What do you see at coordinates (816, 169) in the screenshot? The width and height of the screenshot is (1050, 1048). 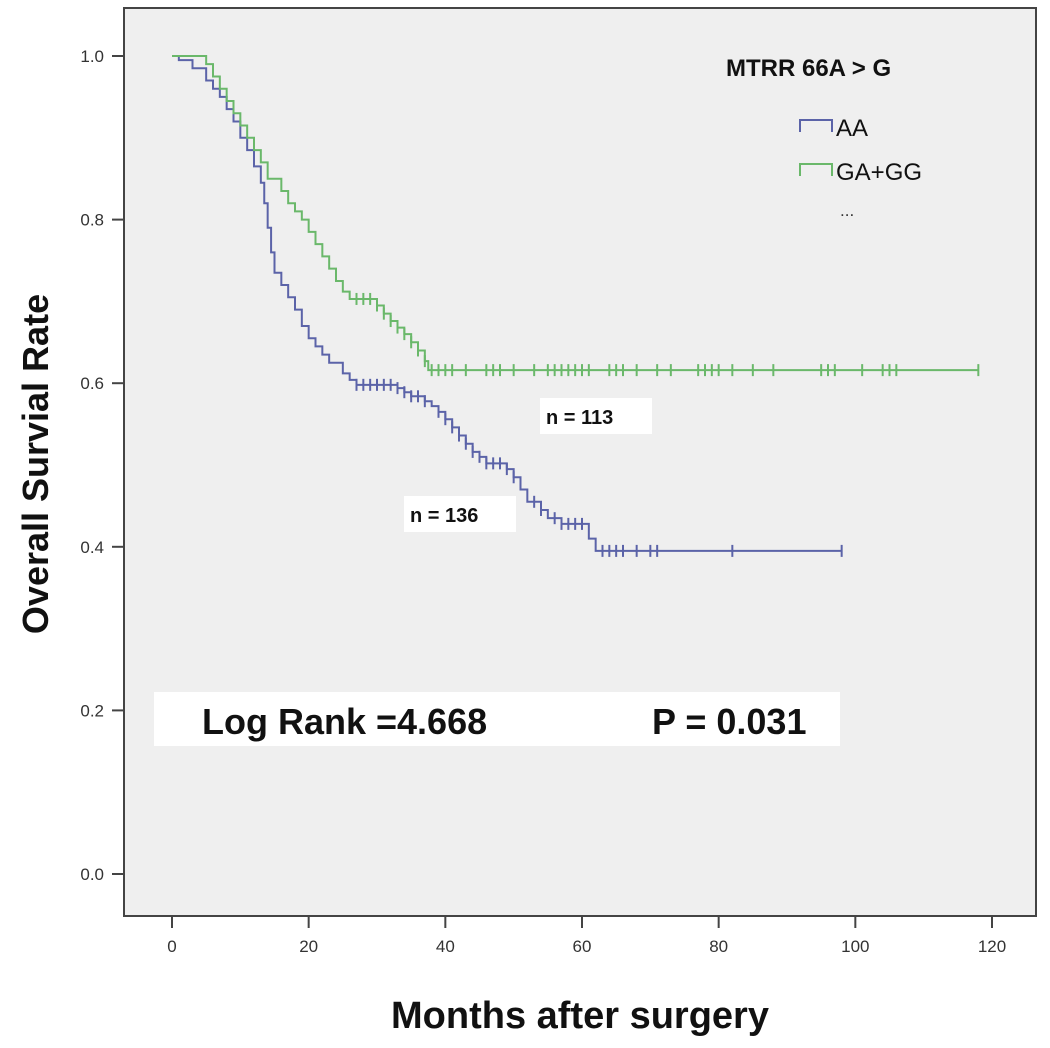 I see `legend-swatch-gagg` at bounding box center [816, 169].